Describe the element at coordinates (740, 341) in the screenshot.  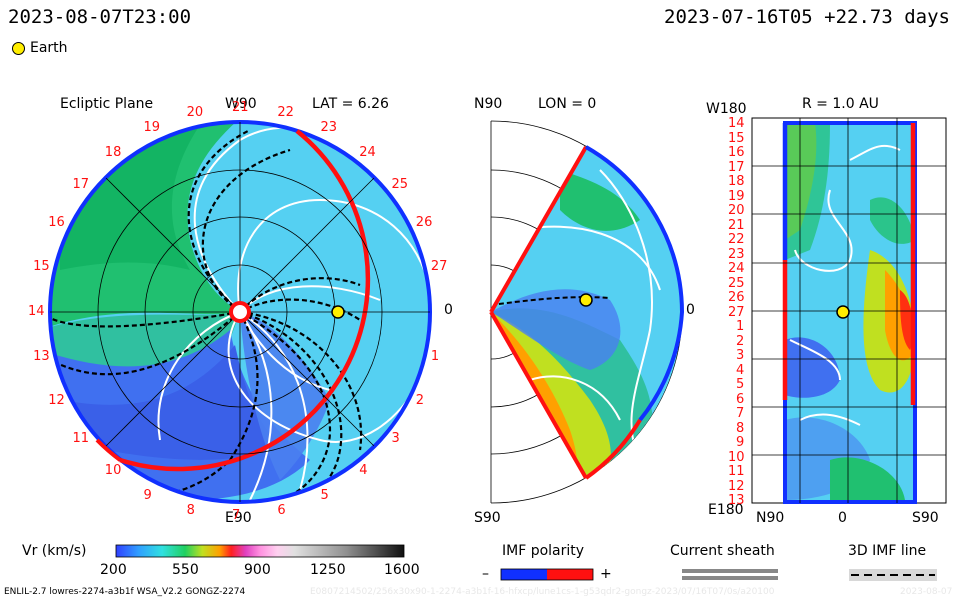
I see `radial-row-label: 2` at that location.